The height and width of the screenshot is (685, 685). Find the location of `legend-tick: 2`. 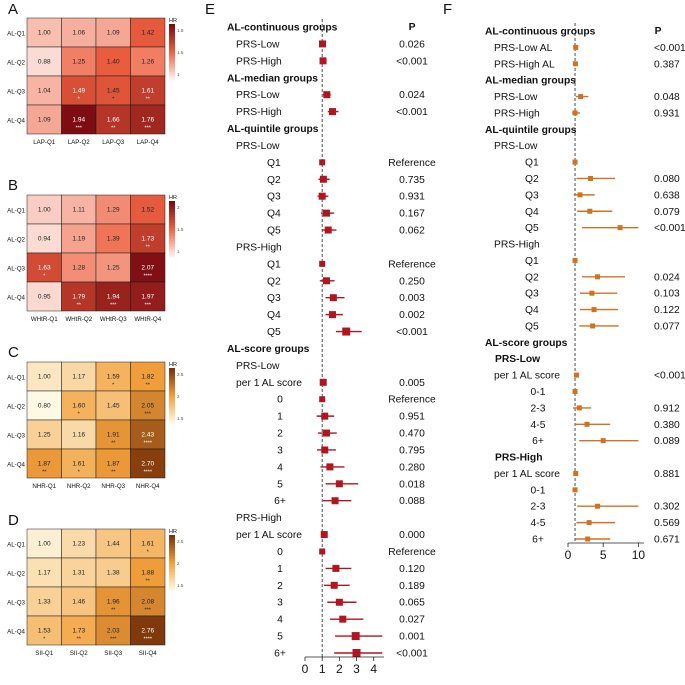

legend-tick: 2 is located at coordinates (178, 563).